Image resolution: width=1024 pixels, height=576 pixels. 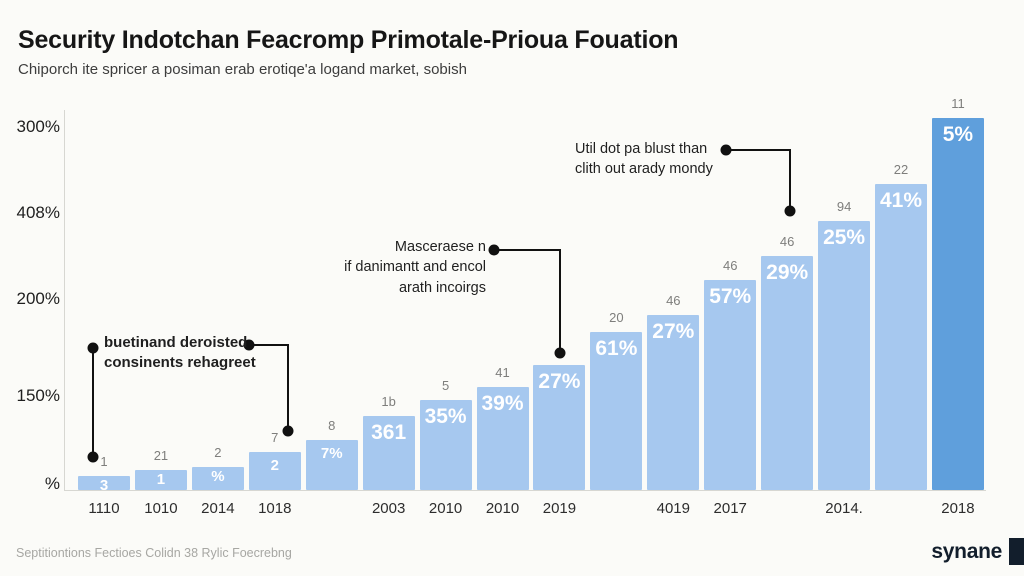 What do you see at coordinates (218, 452) in the screenshot?
I see `bar-top-note: 2` at bounding box center [218, 452].